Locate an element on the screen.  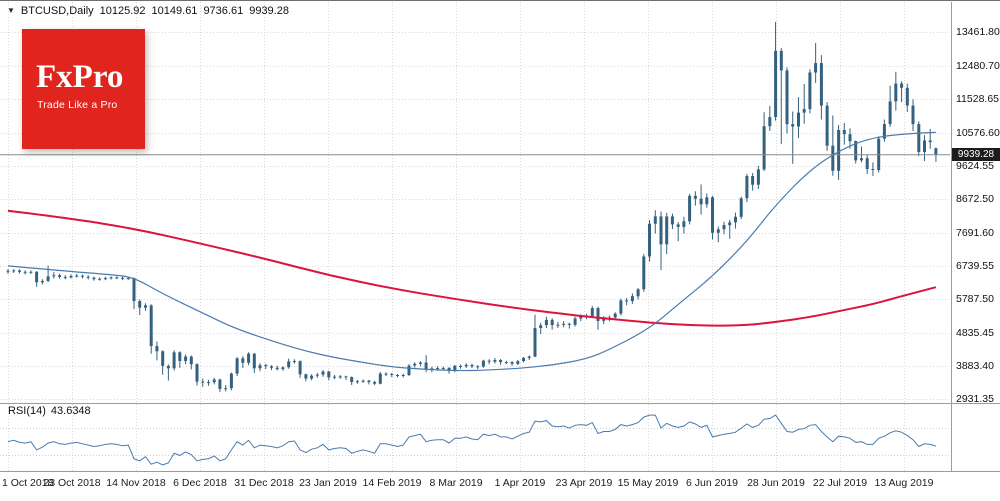
date-label: 1 Apr 2019 is located at coordinates (520, 483).